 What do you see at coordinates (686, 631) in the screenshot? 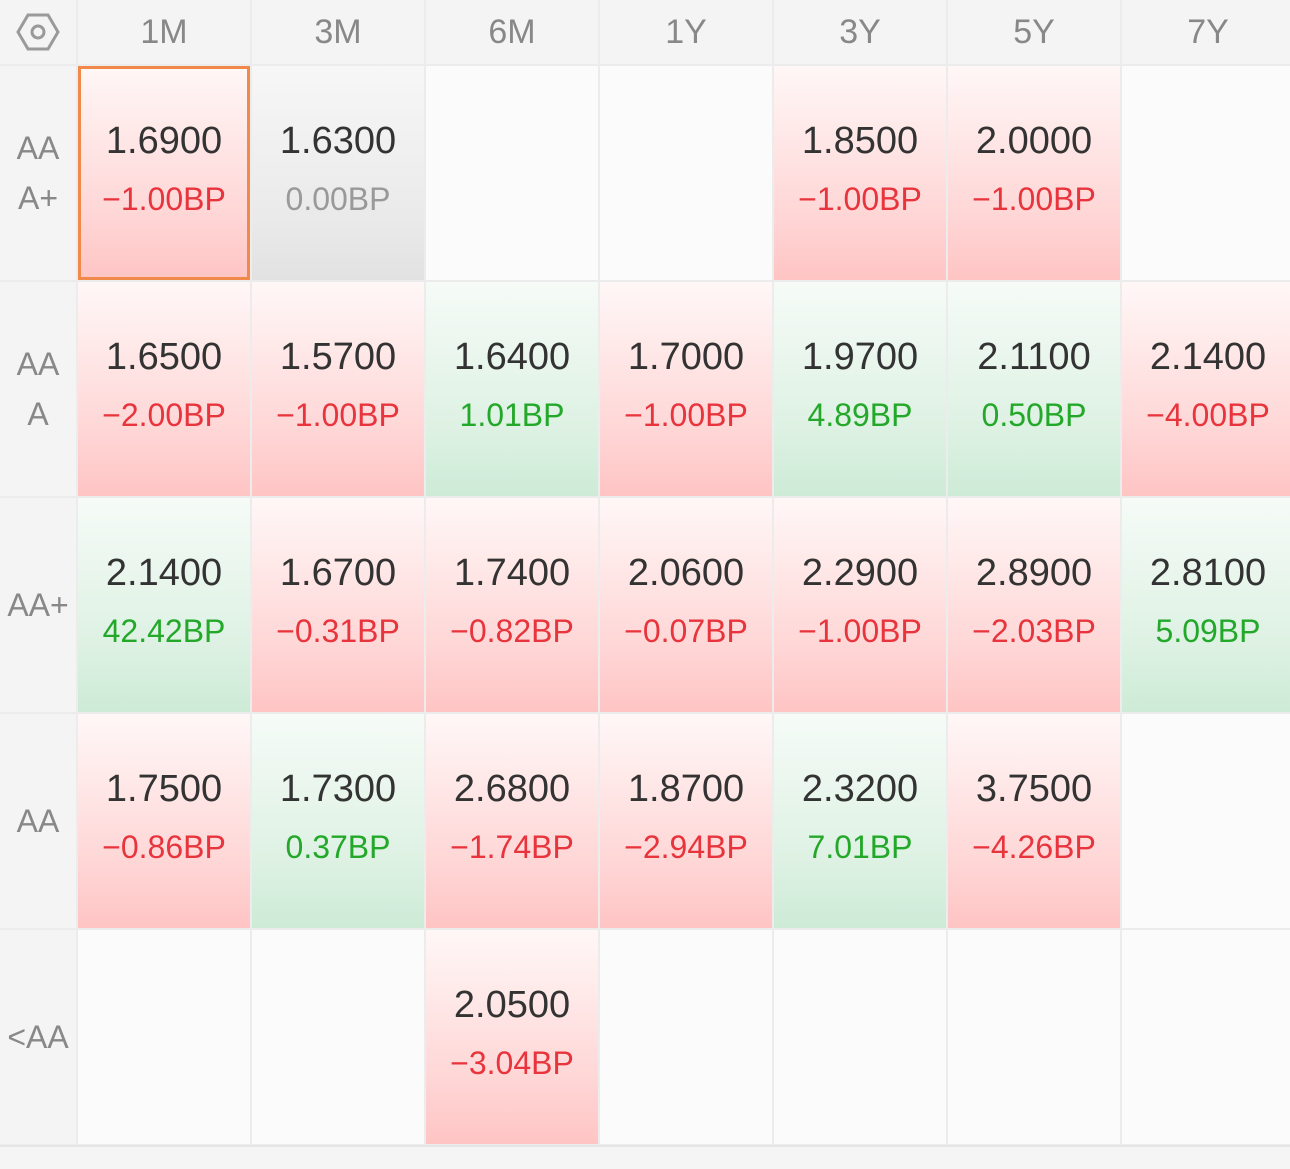
I see `yield-change: −0.07BP` at bounding box center [686, 631].